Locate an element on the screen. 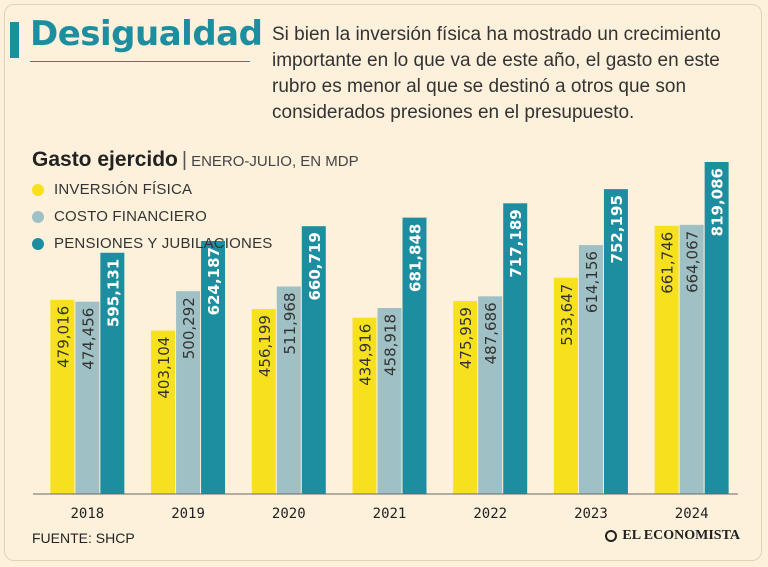 This screenshot has width=768, height=567. bar-label-2019-s0: 403,104 is located at coordinates (164, 368).